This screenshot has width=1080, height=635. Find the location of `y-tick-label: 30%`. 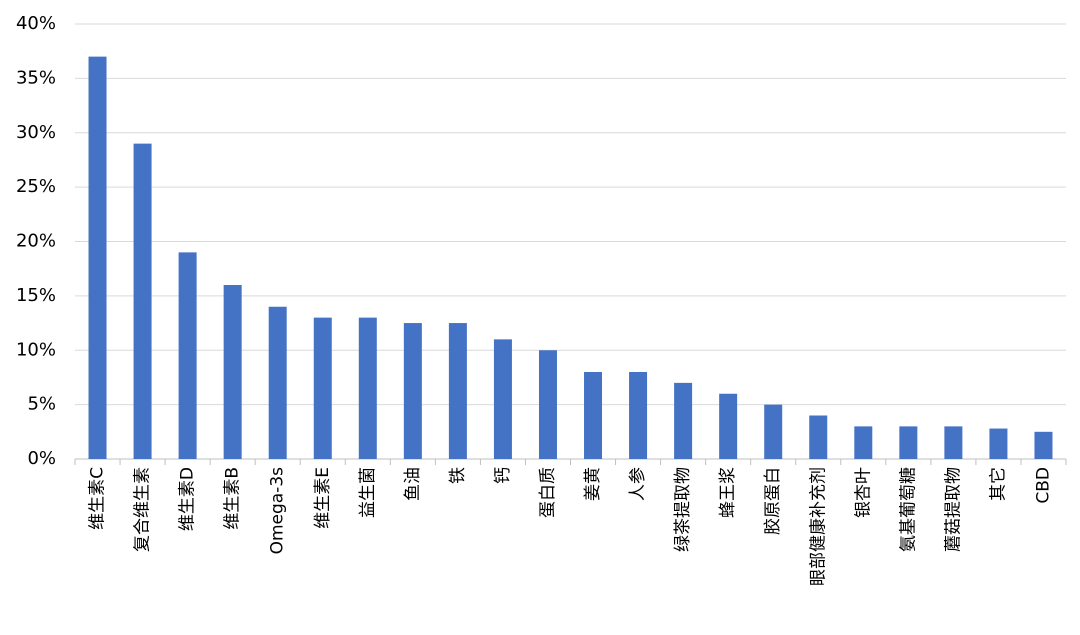

y-tick-label: 30% is located at coordinates (36, 132).